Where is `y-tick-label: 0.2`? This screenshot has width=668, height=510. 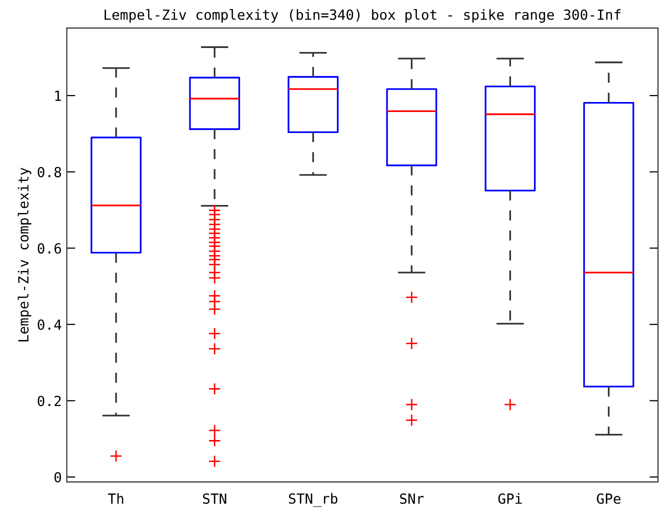 y-tick-label: 0.2 is located at coordinates (49, 401).